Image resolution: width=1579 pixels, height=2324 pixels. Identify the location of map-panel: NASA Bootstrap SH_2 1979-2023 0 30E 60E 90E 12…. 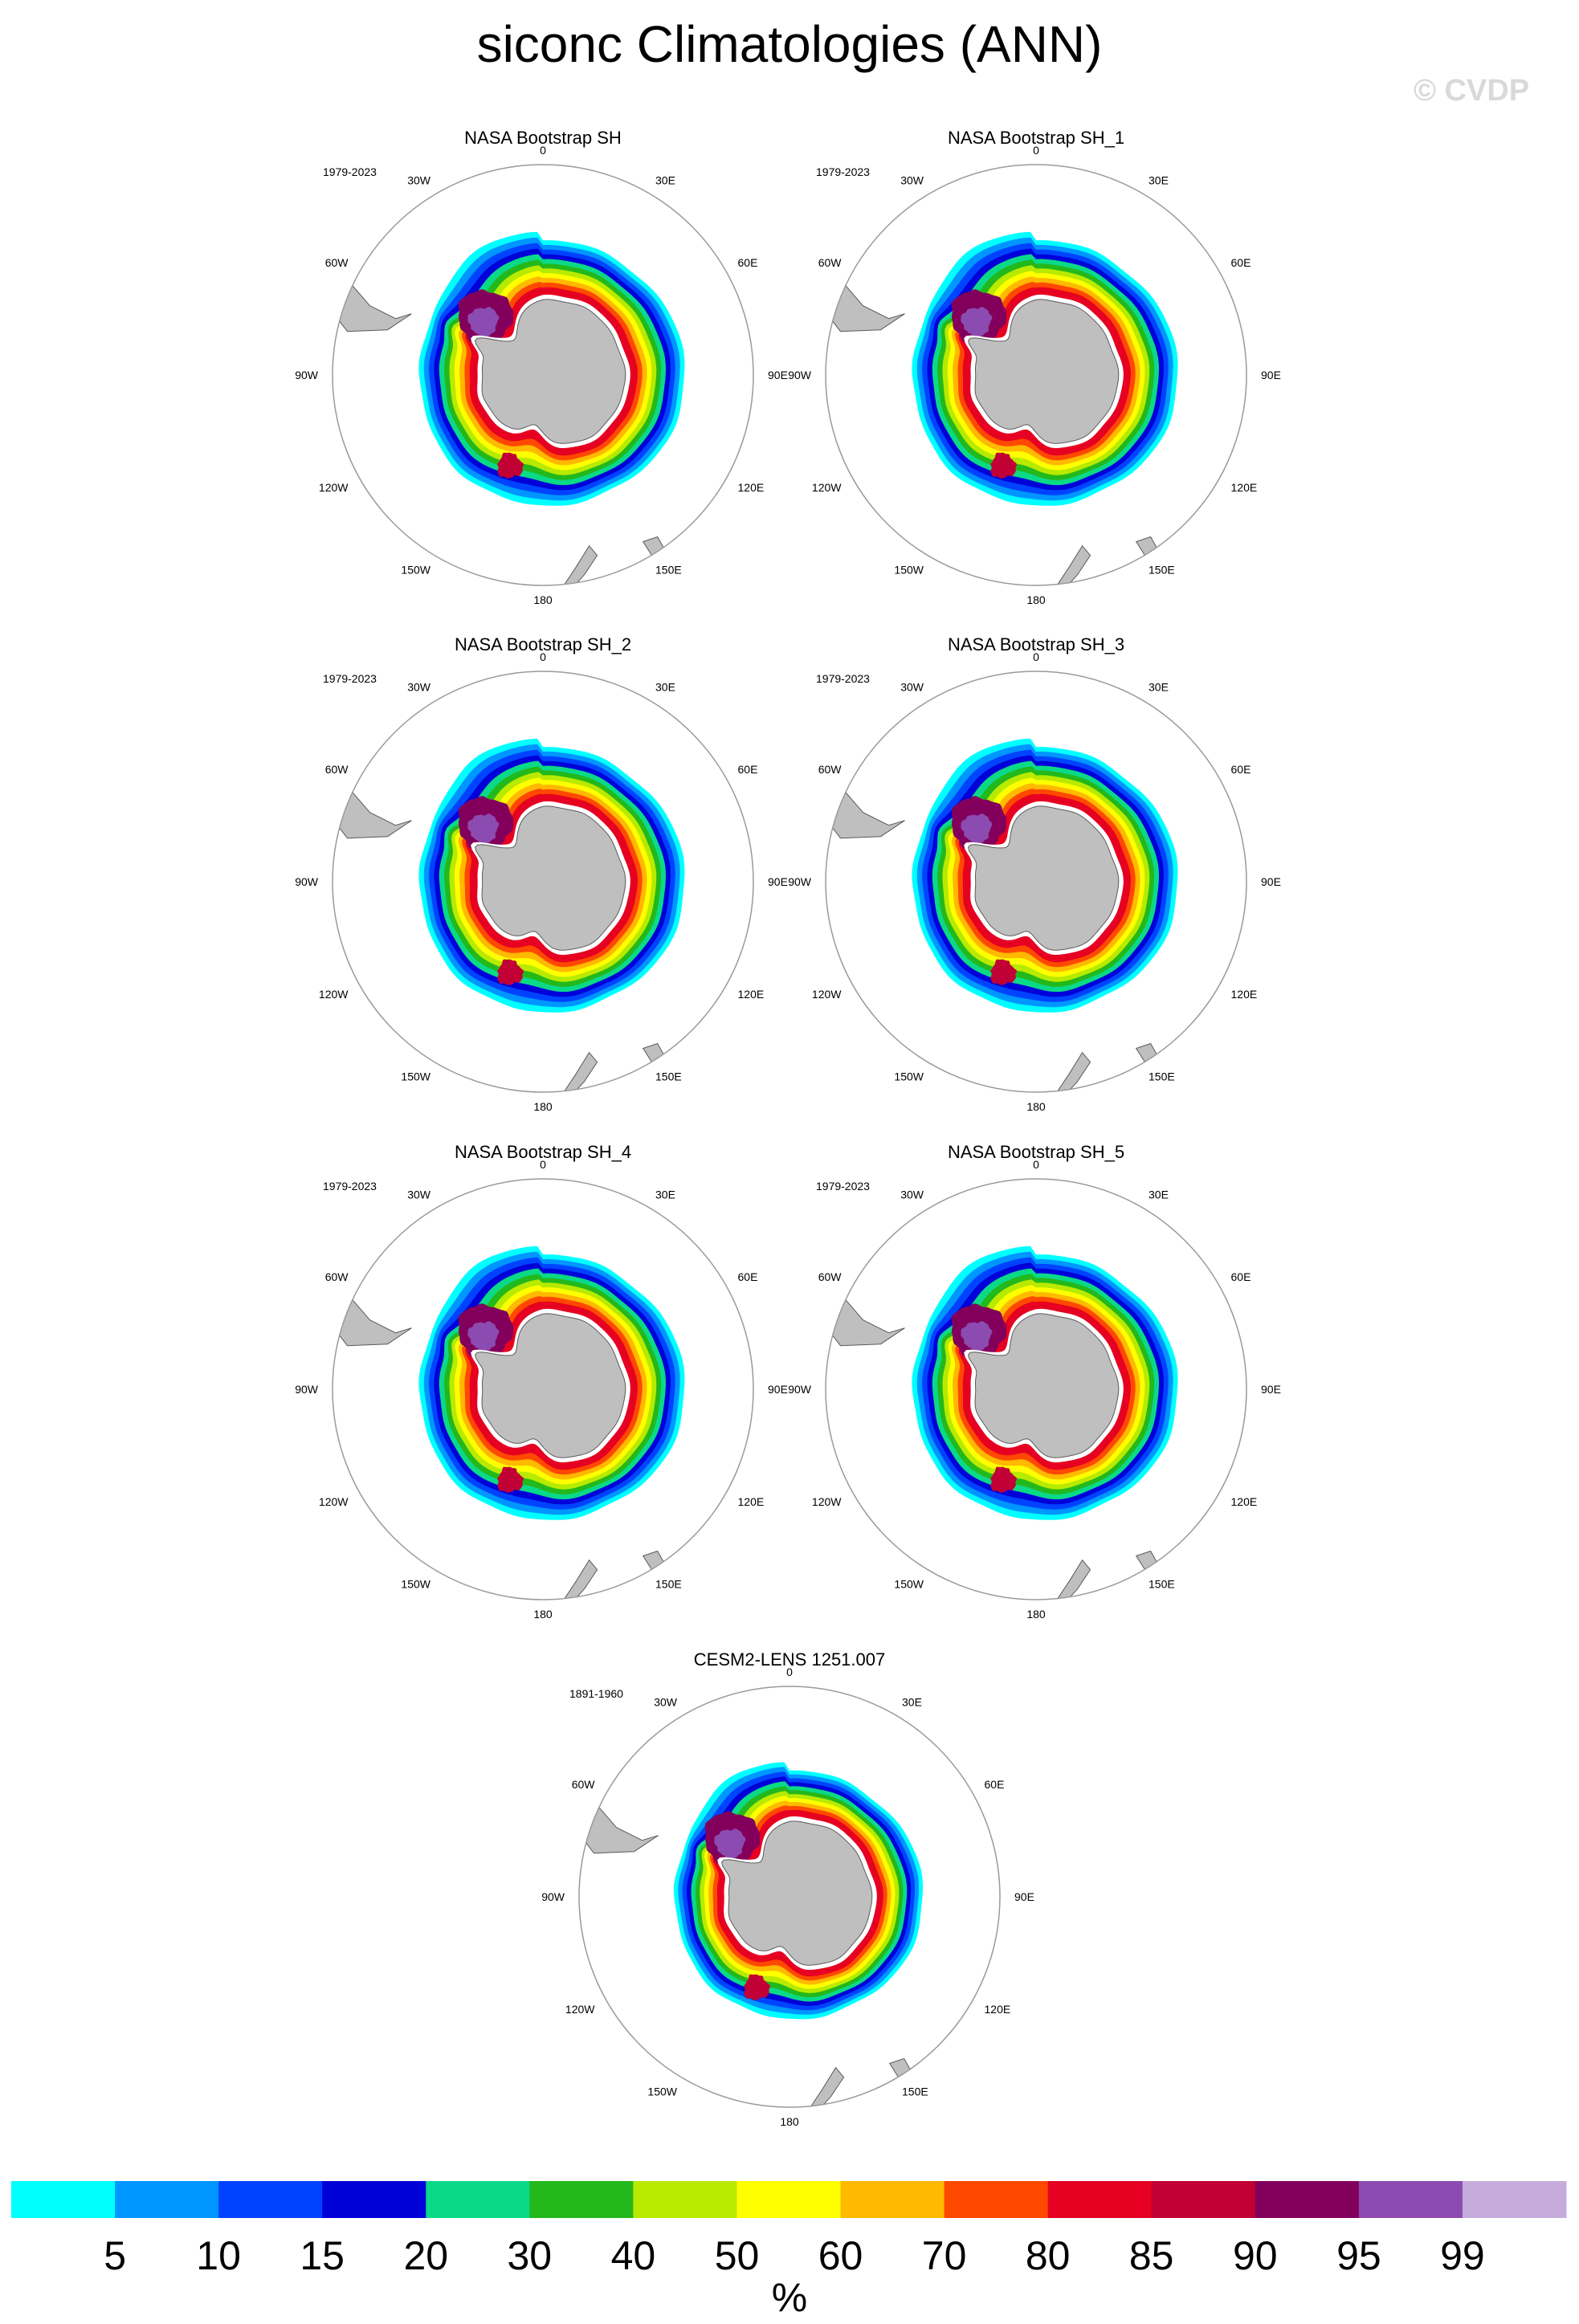
(541, 874).